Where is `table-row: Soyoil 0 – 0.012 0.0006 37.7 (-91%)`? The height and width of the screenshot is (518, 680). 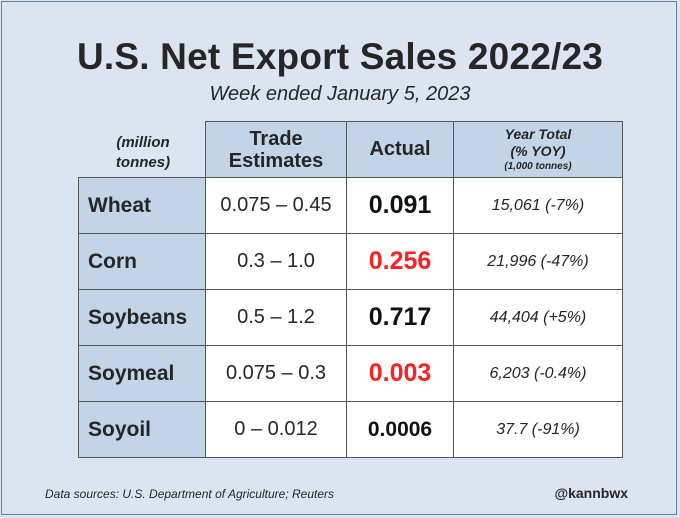
table-row: Soyoil 0 – 0.012 0.0006 37.7 (-91%) is located at coordinates (350, 429).